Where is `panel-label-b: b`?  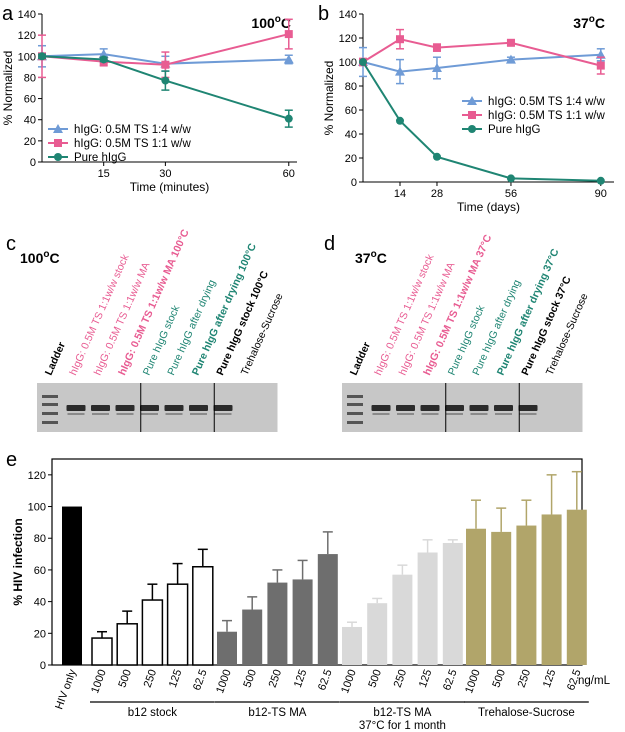 panel-label-b: b is located at coordinates (323, 14).